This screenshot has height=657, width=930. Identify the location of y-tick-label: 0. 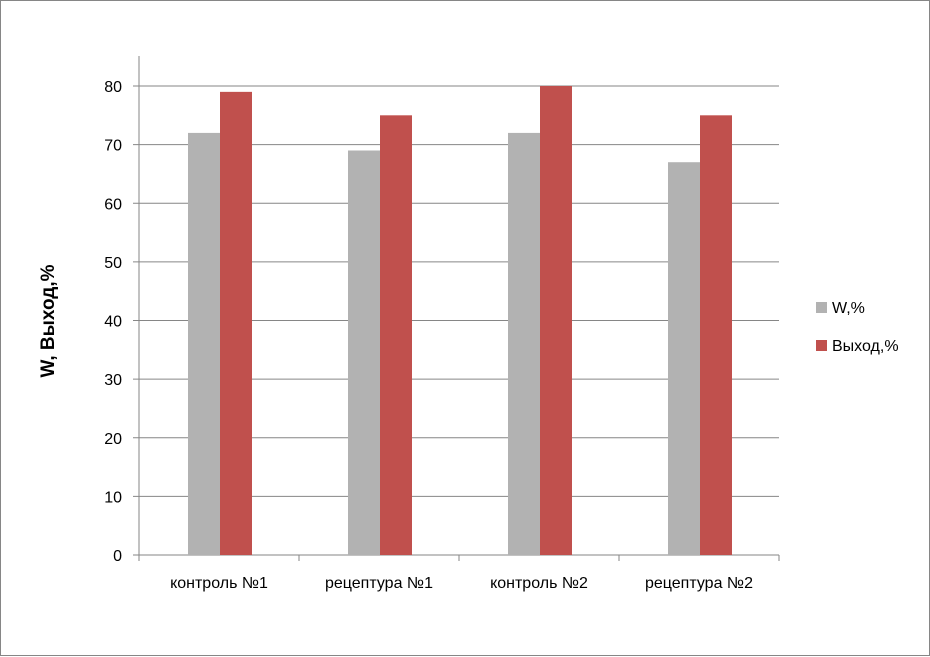
(117, 556).